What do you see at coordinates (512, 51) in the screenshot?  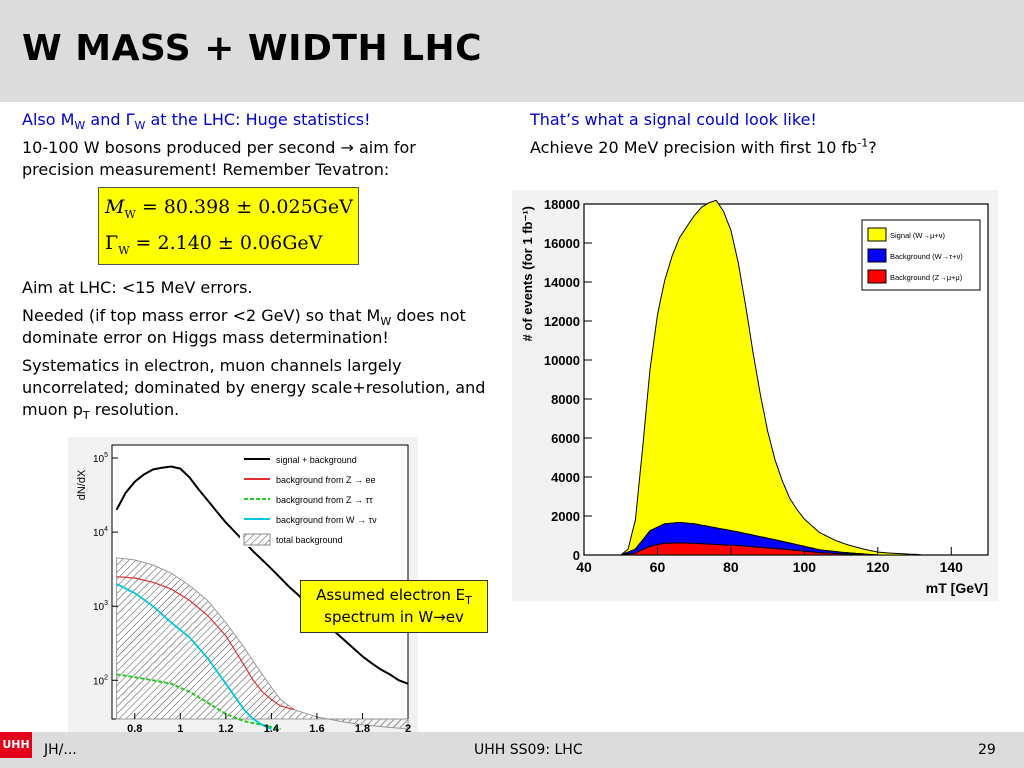 I see `title-bar: W MASS + WIDTH LHC` at bounding box center [512, 51].